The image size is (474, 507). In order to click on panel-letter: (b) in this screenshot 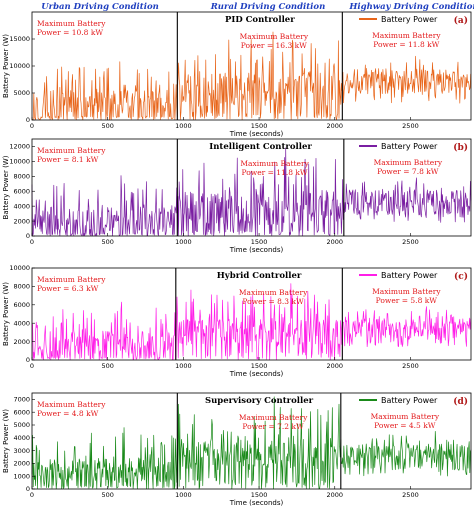, I will do `click(460, 147)`.